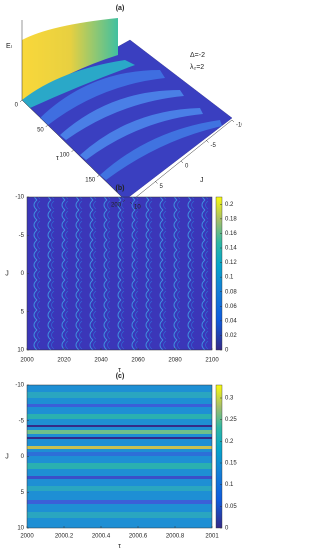  Describe the element at coordinates (90, 181) in the screenshot. I see `x-tick-label: 150` at that location.